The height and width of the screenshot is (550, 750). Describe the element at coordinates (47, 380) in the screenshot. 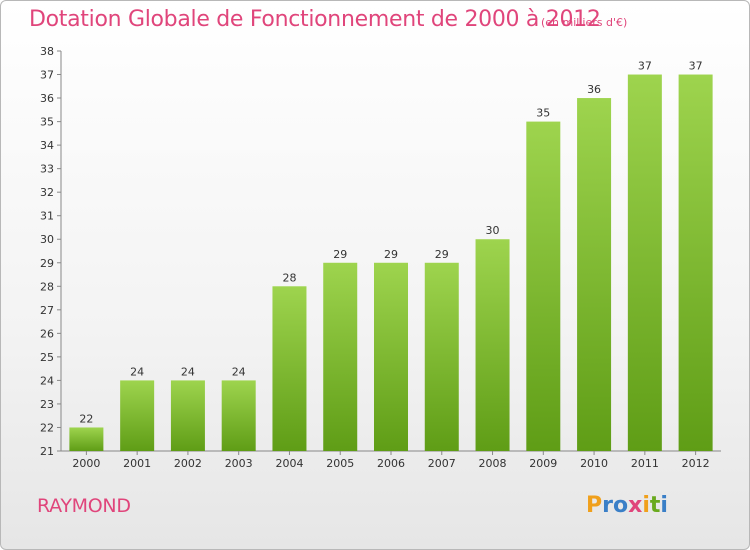

I see `y-tick-label: 24` at that location.